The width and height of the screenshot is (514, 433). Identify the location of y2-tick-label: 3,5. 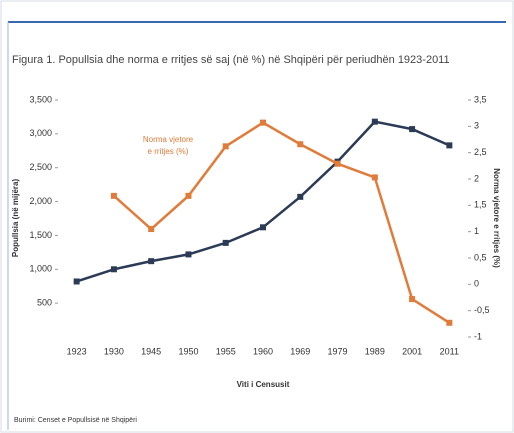
(480, 99).